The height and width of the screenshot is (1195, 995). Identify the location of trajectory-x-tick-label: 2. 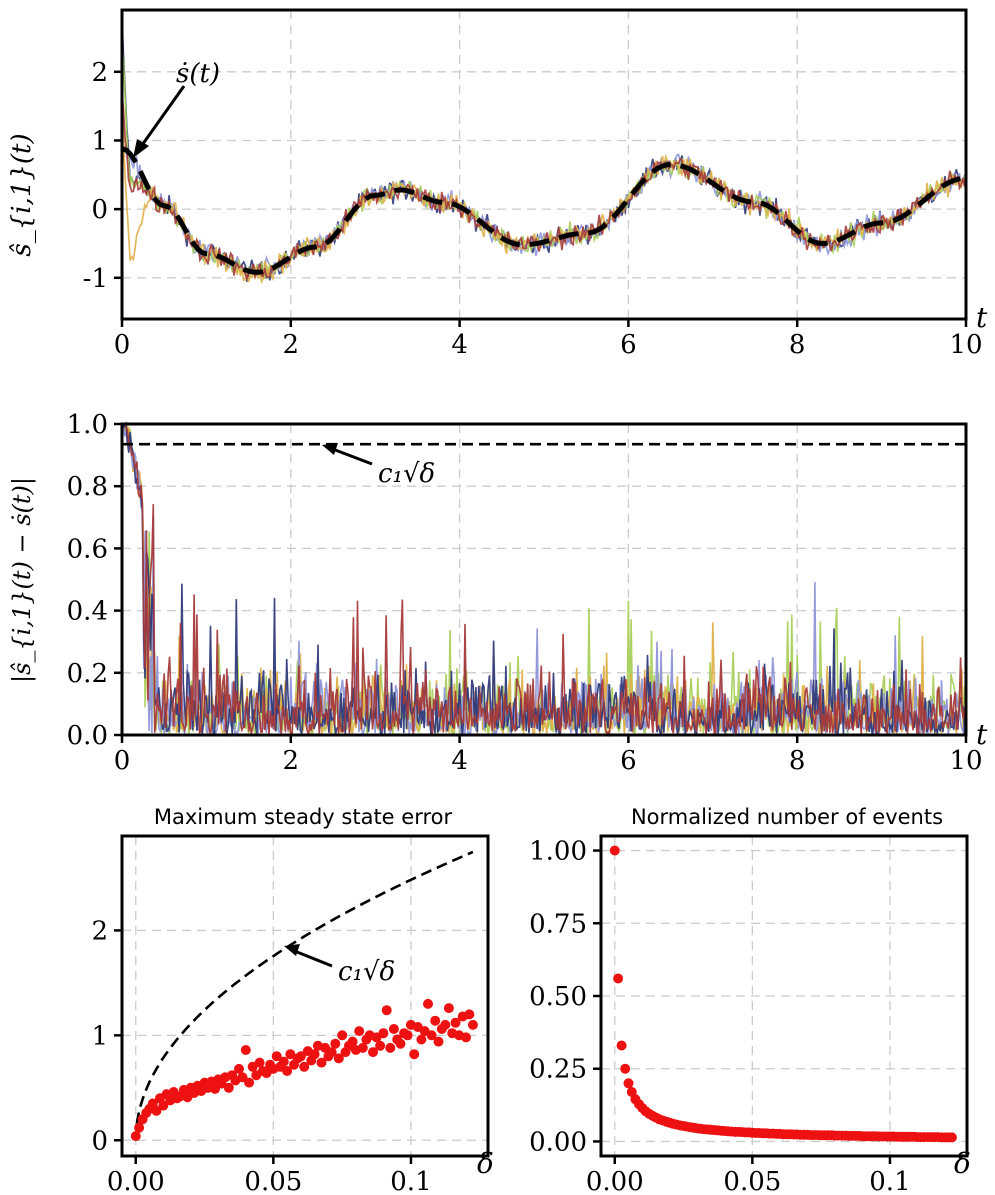
(291, 345).